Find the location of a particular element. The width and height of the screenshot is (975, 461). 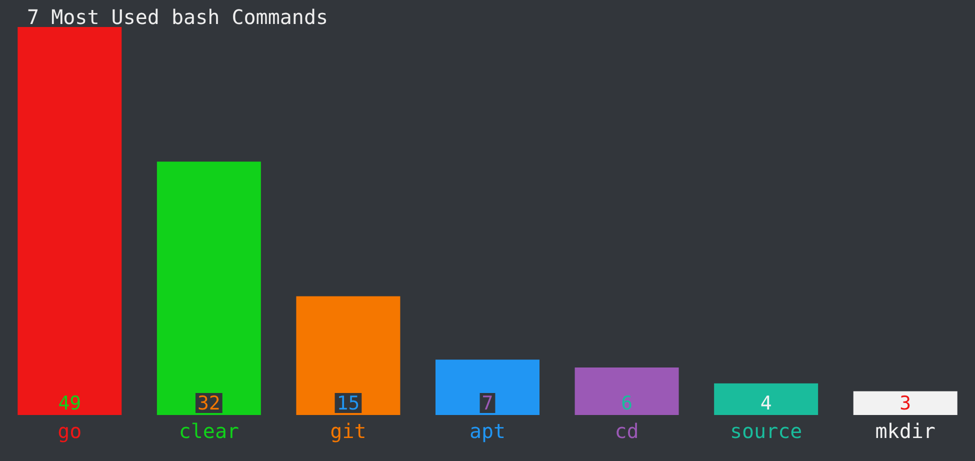

x-tick-label: mkdir is located at coordinates (905, 431).